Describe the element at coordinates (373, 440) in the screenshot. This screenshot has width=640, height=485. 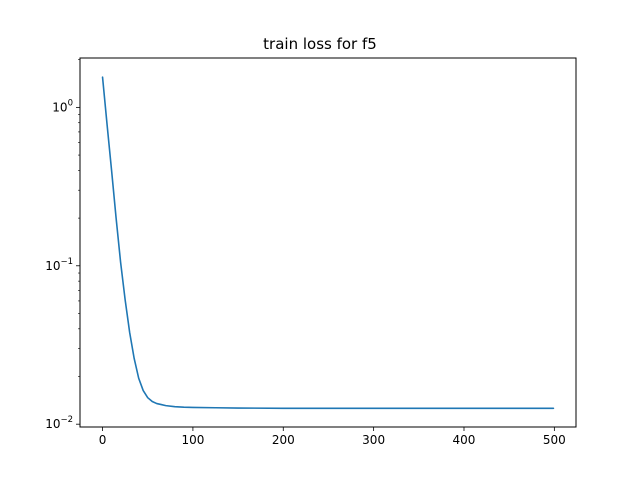
I see `x-tick-label: 300` at that location.